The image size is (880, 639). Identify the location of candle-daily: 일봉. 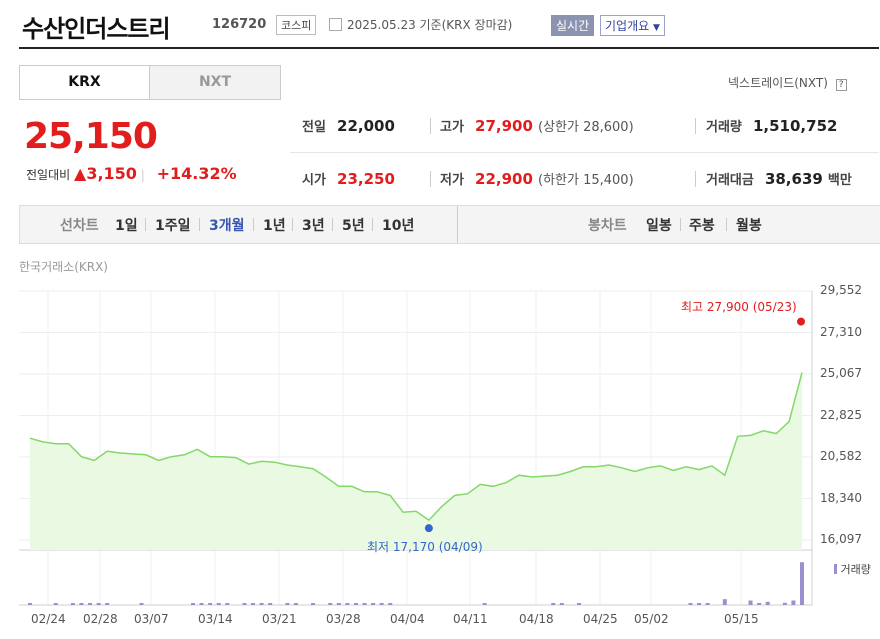
(659, 226).